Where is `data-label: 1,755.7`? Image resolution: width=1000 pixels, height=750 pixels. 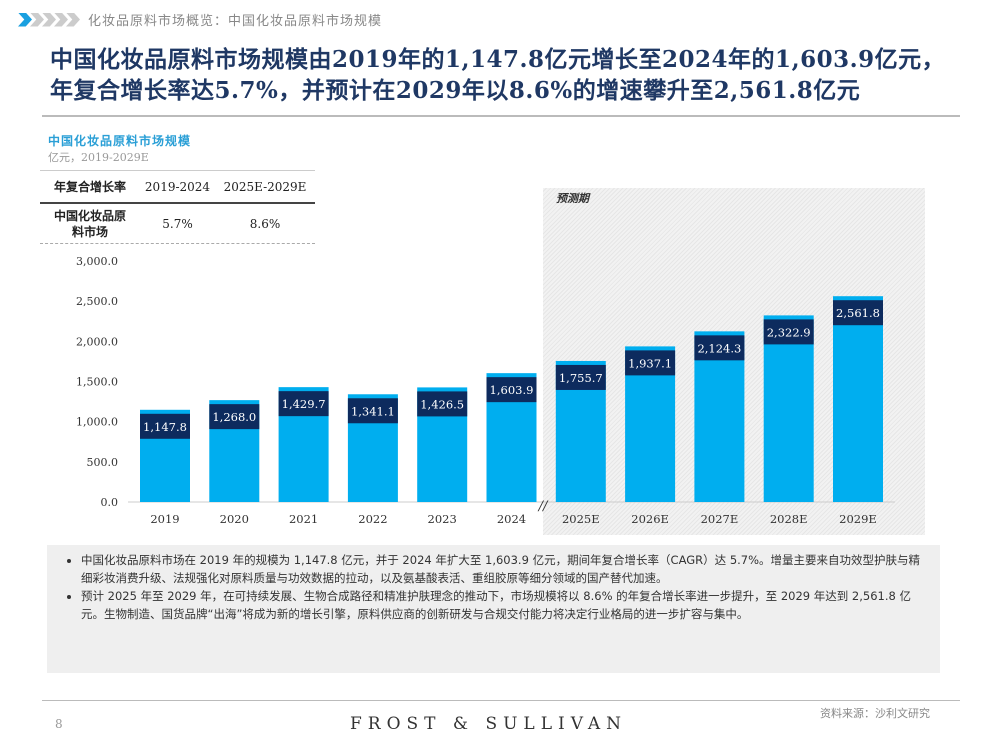
data-label: 1,755.7 is located at coordinates (581, 378).